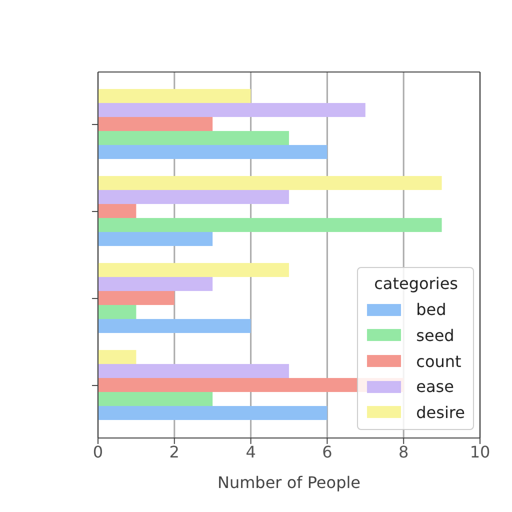 The image size is (512, 512). What do you see at coordinates (439, 361) in the screenshot?
I see `legend-label: count` at bounding box center [439, 361].